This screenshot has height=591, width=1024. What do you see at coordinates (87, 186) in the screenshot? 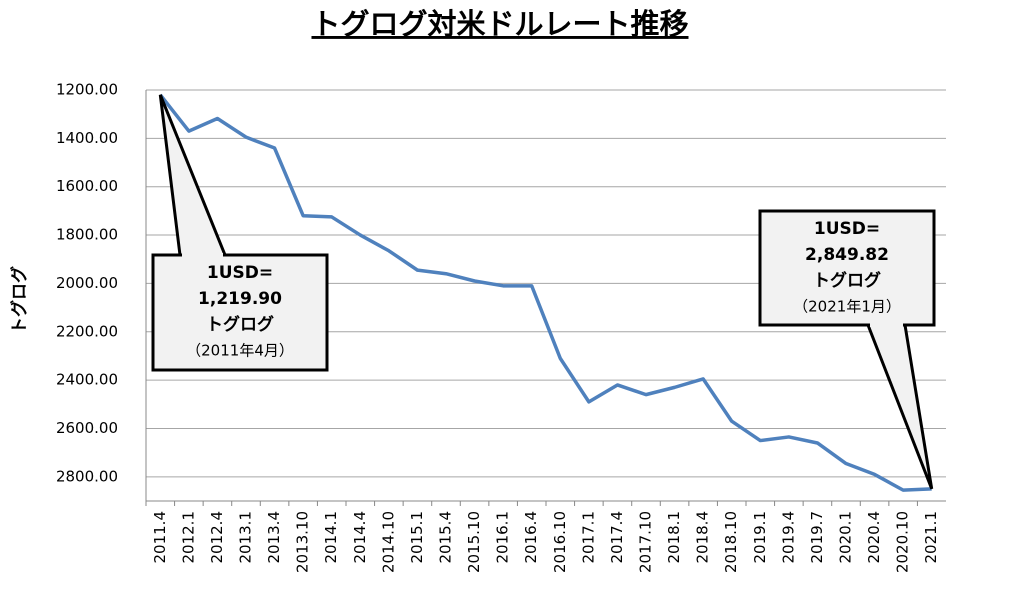
I see `y-tick-label: 1600.00` at bounding box center [87, 186].